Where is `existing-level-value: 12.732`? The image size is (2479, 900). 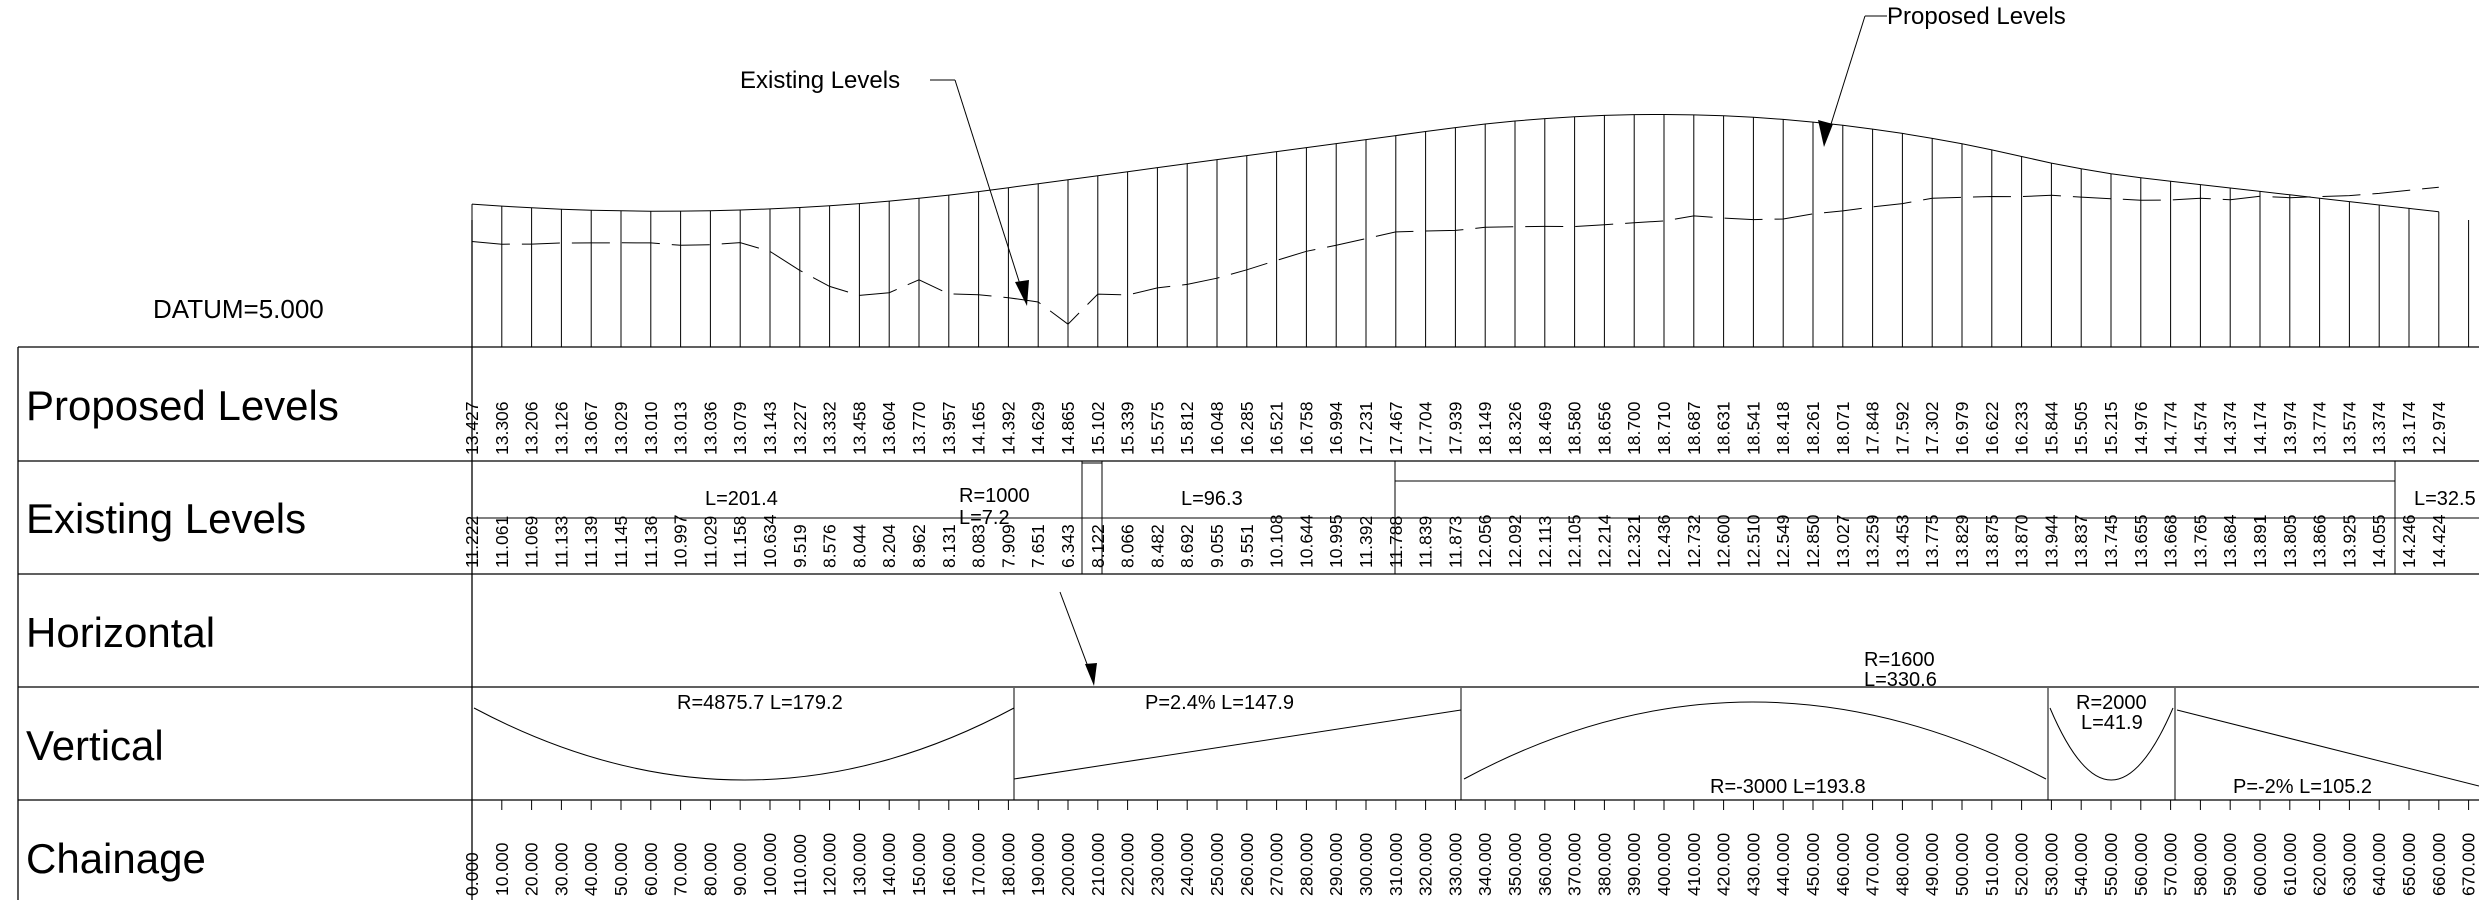
existing-level-value: 12.732 is located at coordinates (1694, 541).